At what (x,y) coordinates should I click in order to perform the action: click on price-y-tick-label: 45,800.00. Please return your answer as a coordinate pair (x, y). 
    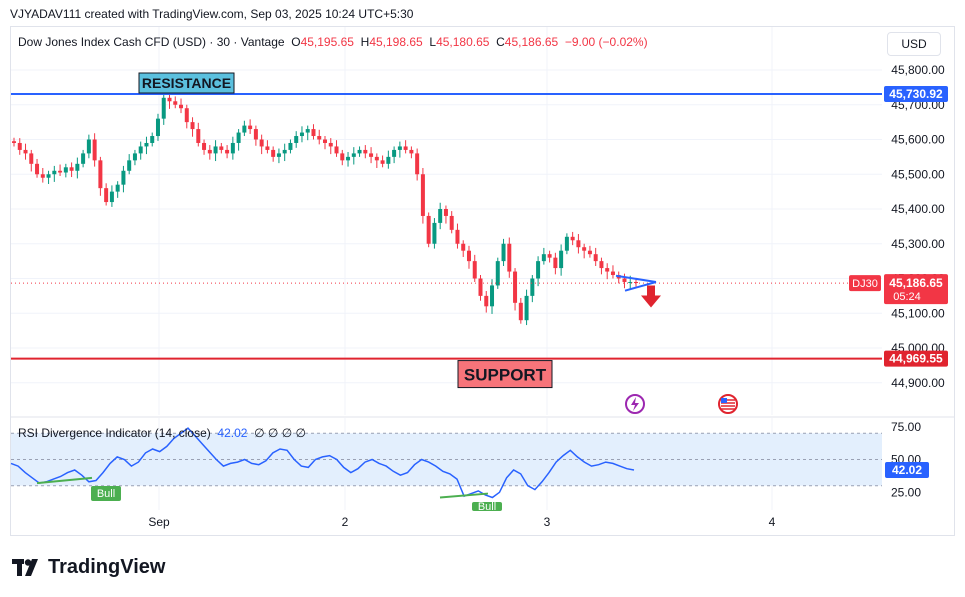
    Looking at the image, I should click on (918, 70).